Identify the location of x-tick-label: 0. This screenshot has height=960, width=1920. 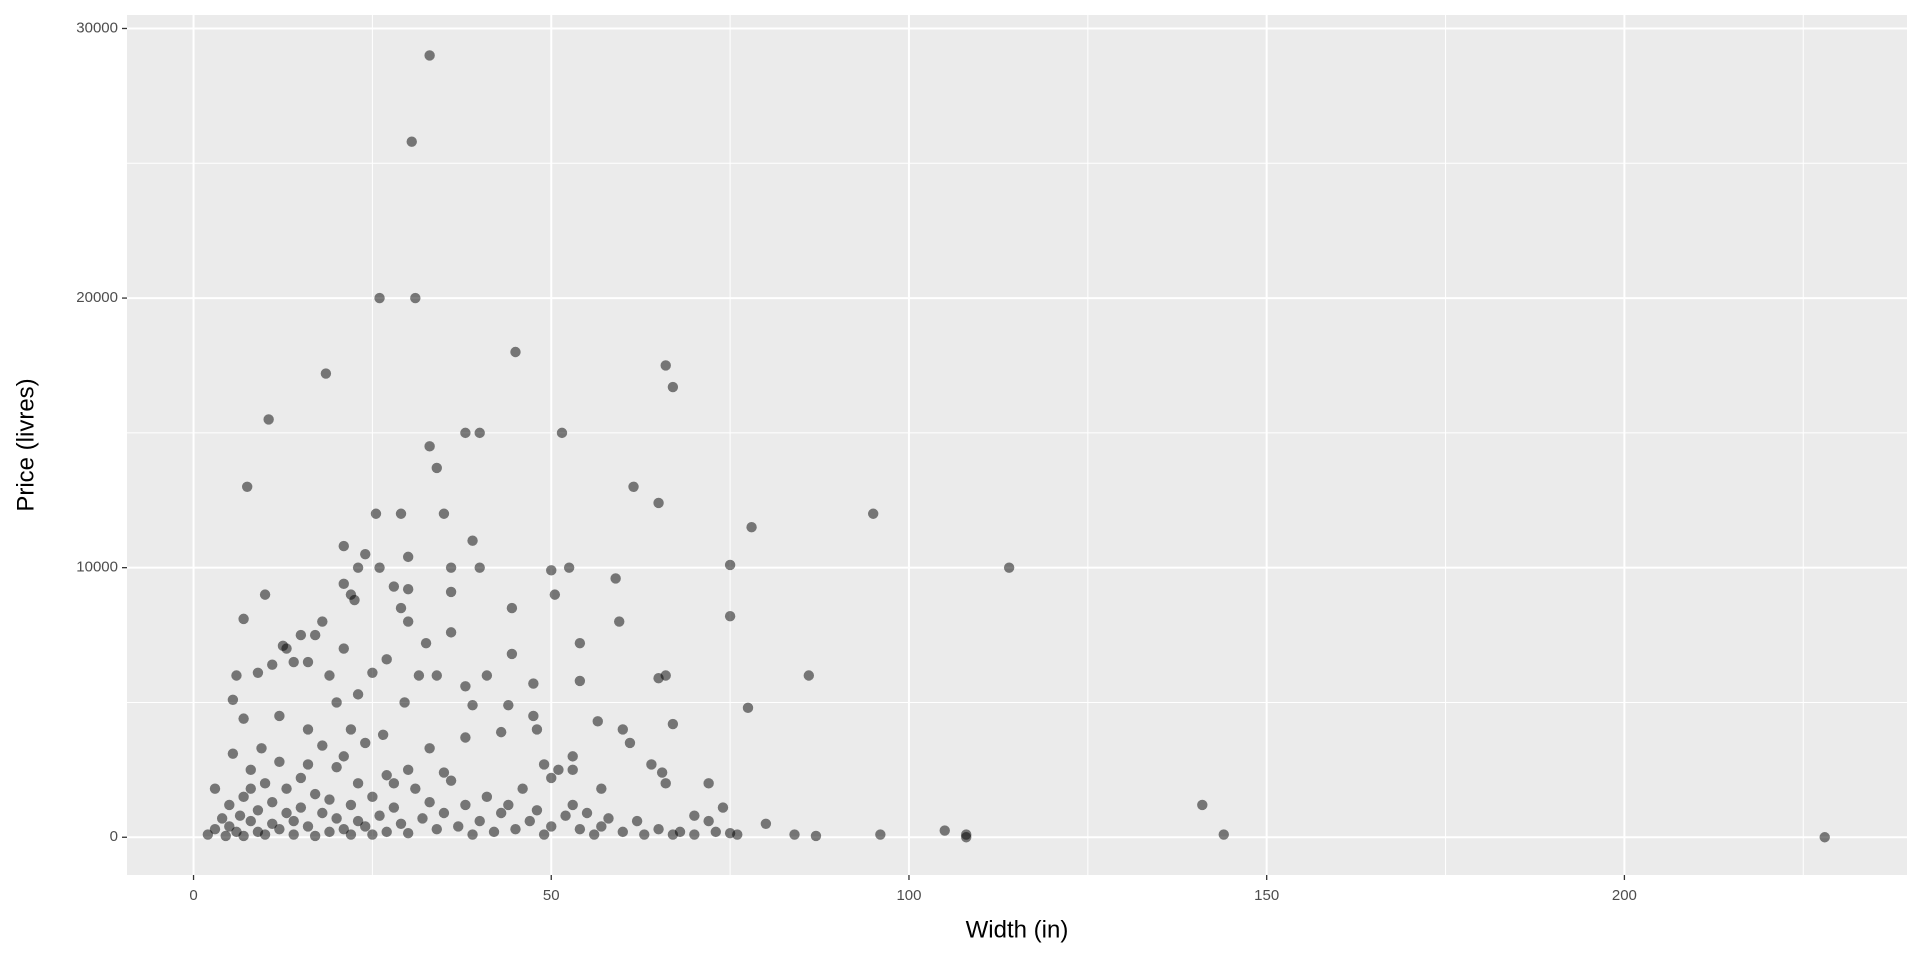
(193, 895).